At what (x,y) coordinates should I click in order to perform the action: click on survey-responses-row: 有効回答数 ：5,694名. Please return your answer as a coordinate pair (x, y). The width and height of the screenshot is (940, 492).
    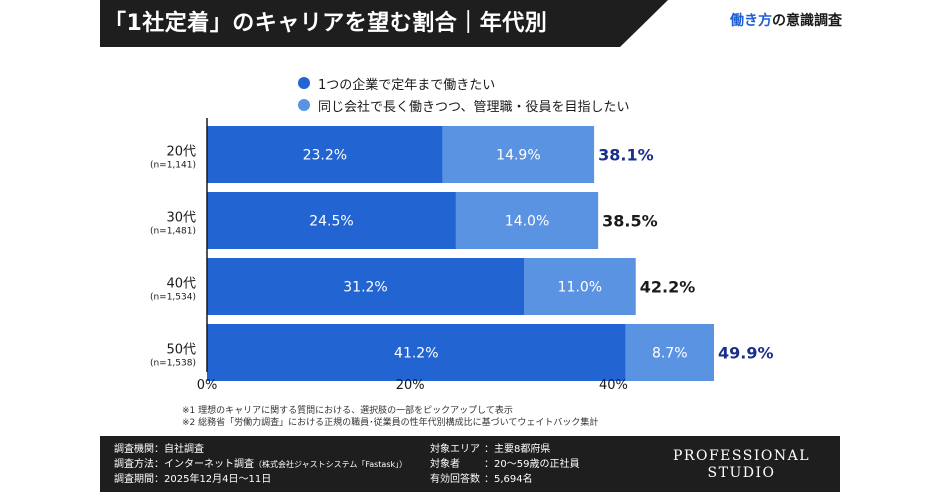
    Looking at the image, I should click on (504, 479).